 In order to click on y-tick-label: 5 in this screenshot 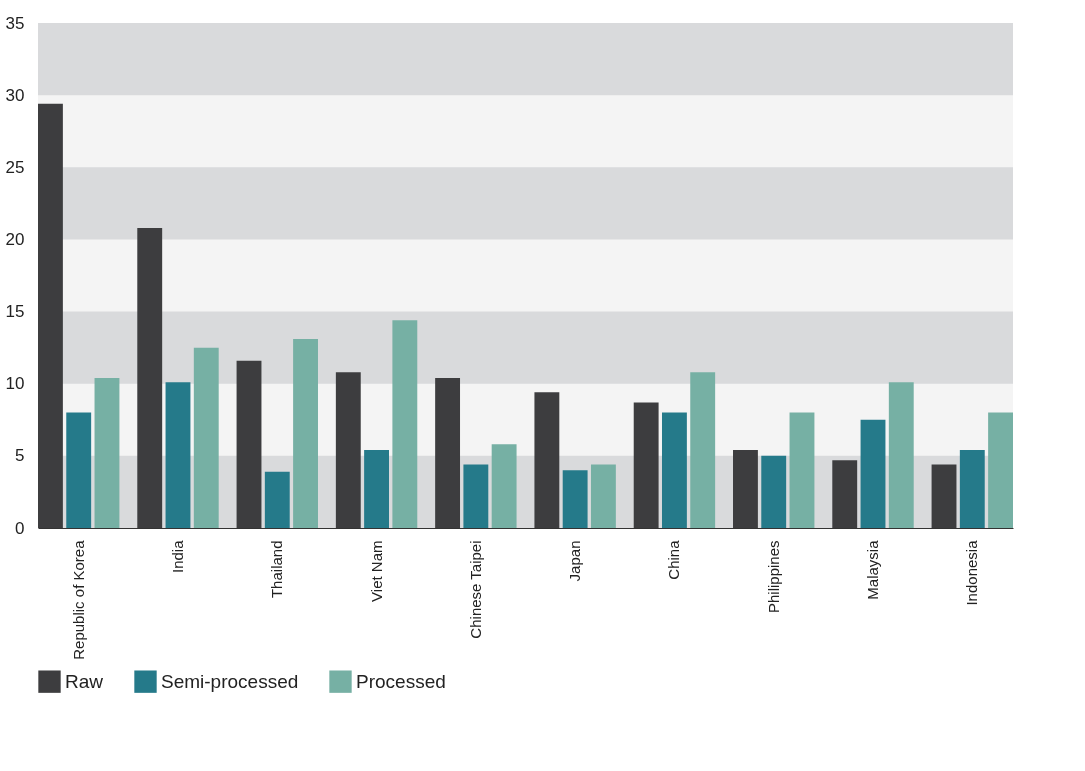, I will do `click(20, 456)`.